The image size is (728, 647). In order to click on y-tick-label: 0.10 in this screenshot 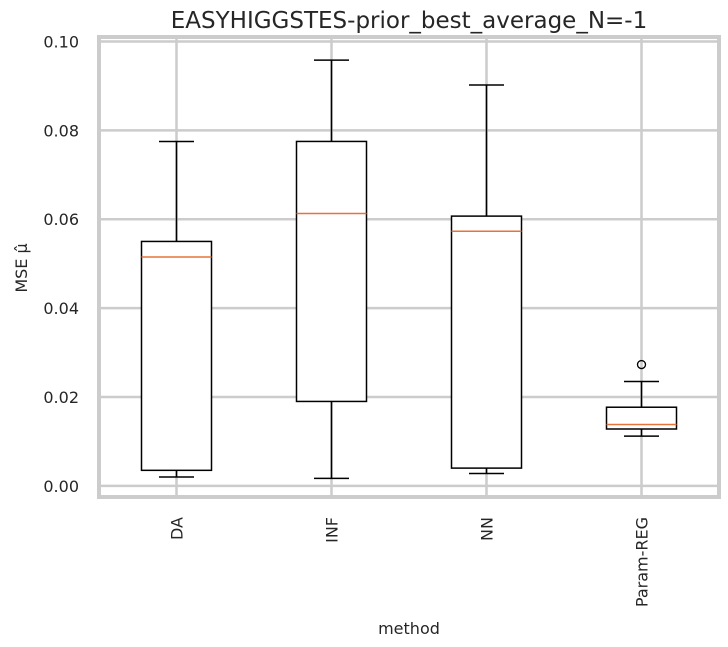, I will do `click(61, 41)`.